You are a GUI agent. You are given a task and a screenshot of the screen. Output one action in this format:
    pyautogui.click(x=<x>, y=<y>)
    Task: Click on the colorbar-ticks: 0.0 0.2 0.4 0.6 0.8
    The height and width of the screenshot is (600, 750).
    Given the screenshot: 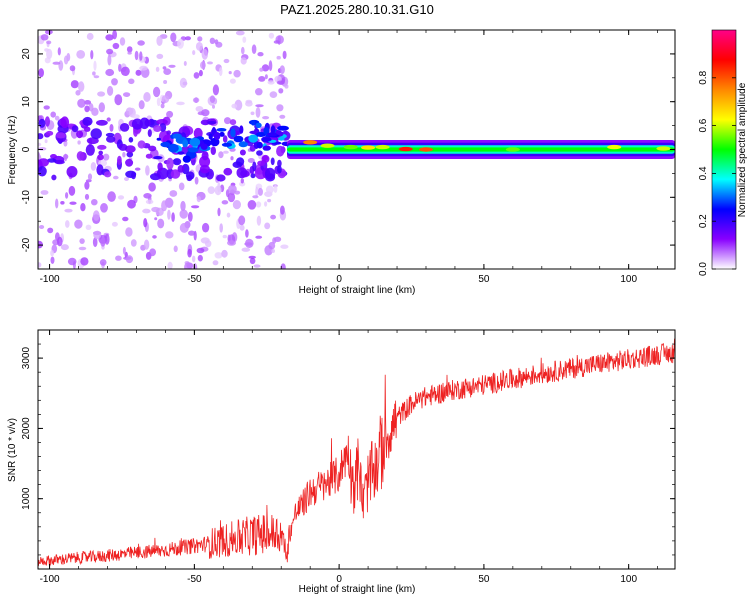 What is the action you would take?
    pyautogui.click(x=717, y=173)
    